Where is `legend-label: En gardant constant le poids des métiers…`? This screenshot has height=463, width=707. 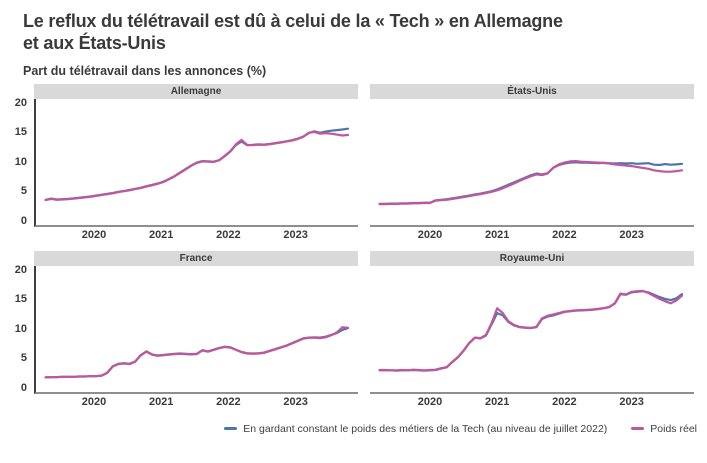
legend-label: En gardant constant le poids des métiers… is located at coordinates (425, 428).